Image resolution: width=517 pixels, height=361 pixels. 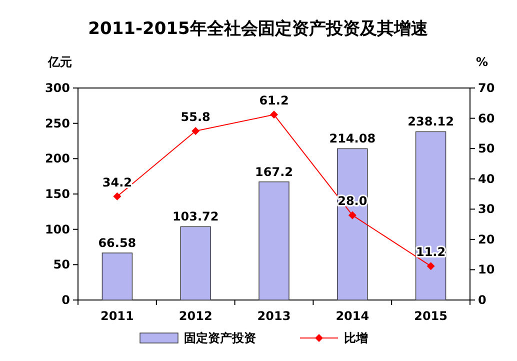 I want to click on y-tick-label: 250, so click(x=57, y=123).